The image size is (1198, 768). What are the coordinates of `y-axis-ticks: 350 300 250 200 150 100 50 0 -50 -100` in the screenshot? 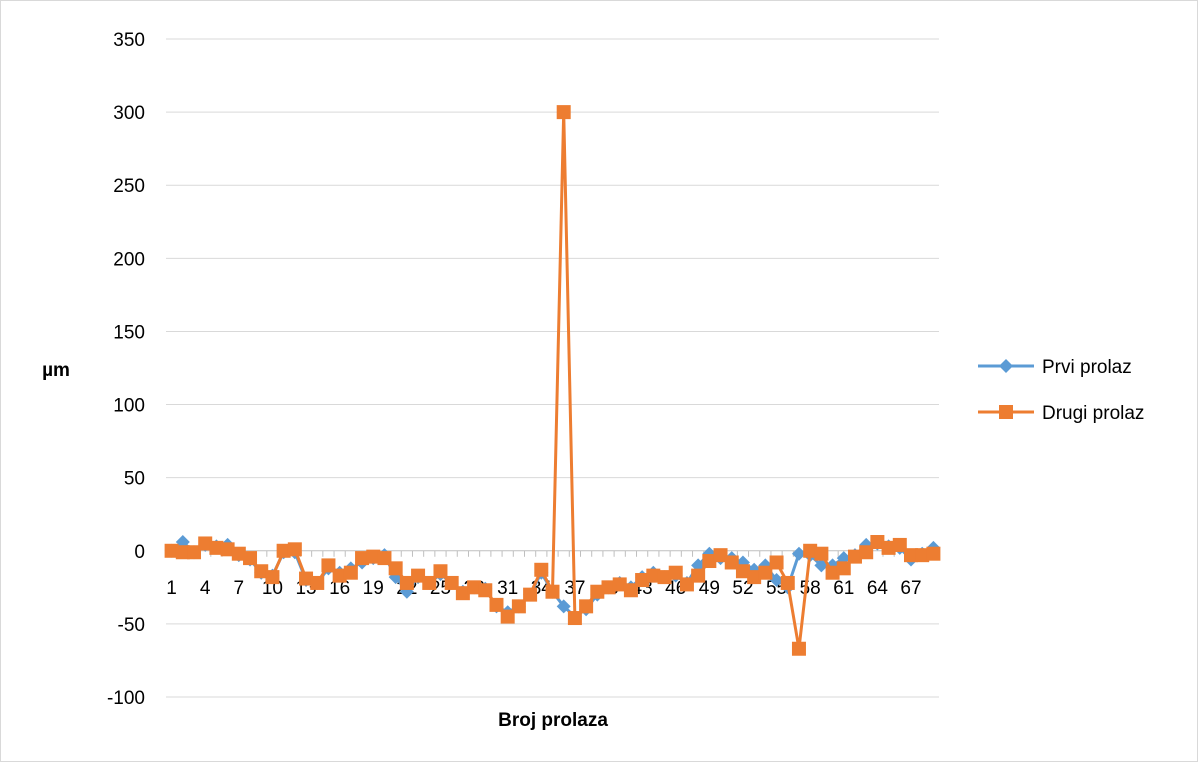 It's located at (126, 369).